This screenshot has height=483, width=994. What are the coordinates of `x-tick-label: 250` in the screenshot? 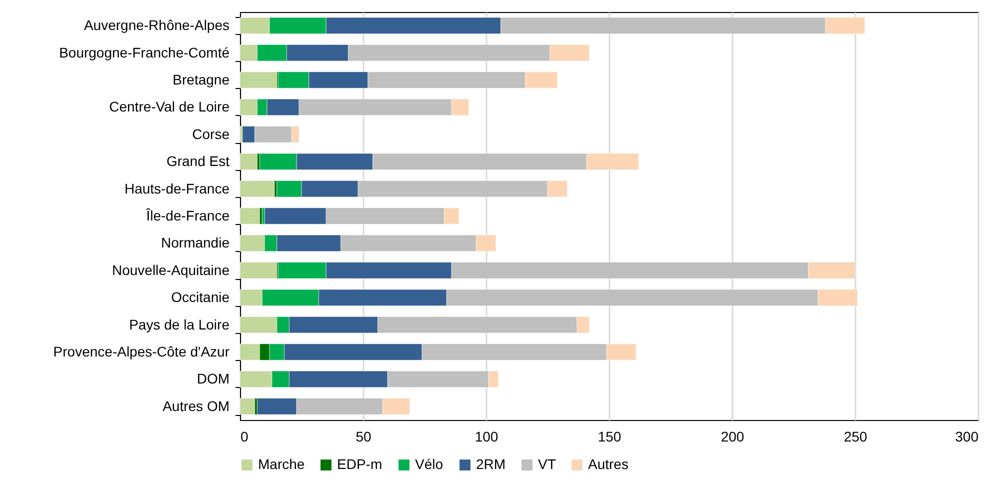 It's located at (856, 436).